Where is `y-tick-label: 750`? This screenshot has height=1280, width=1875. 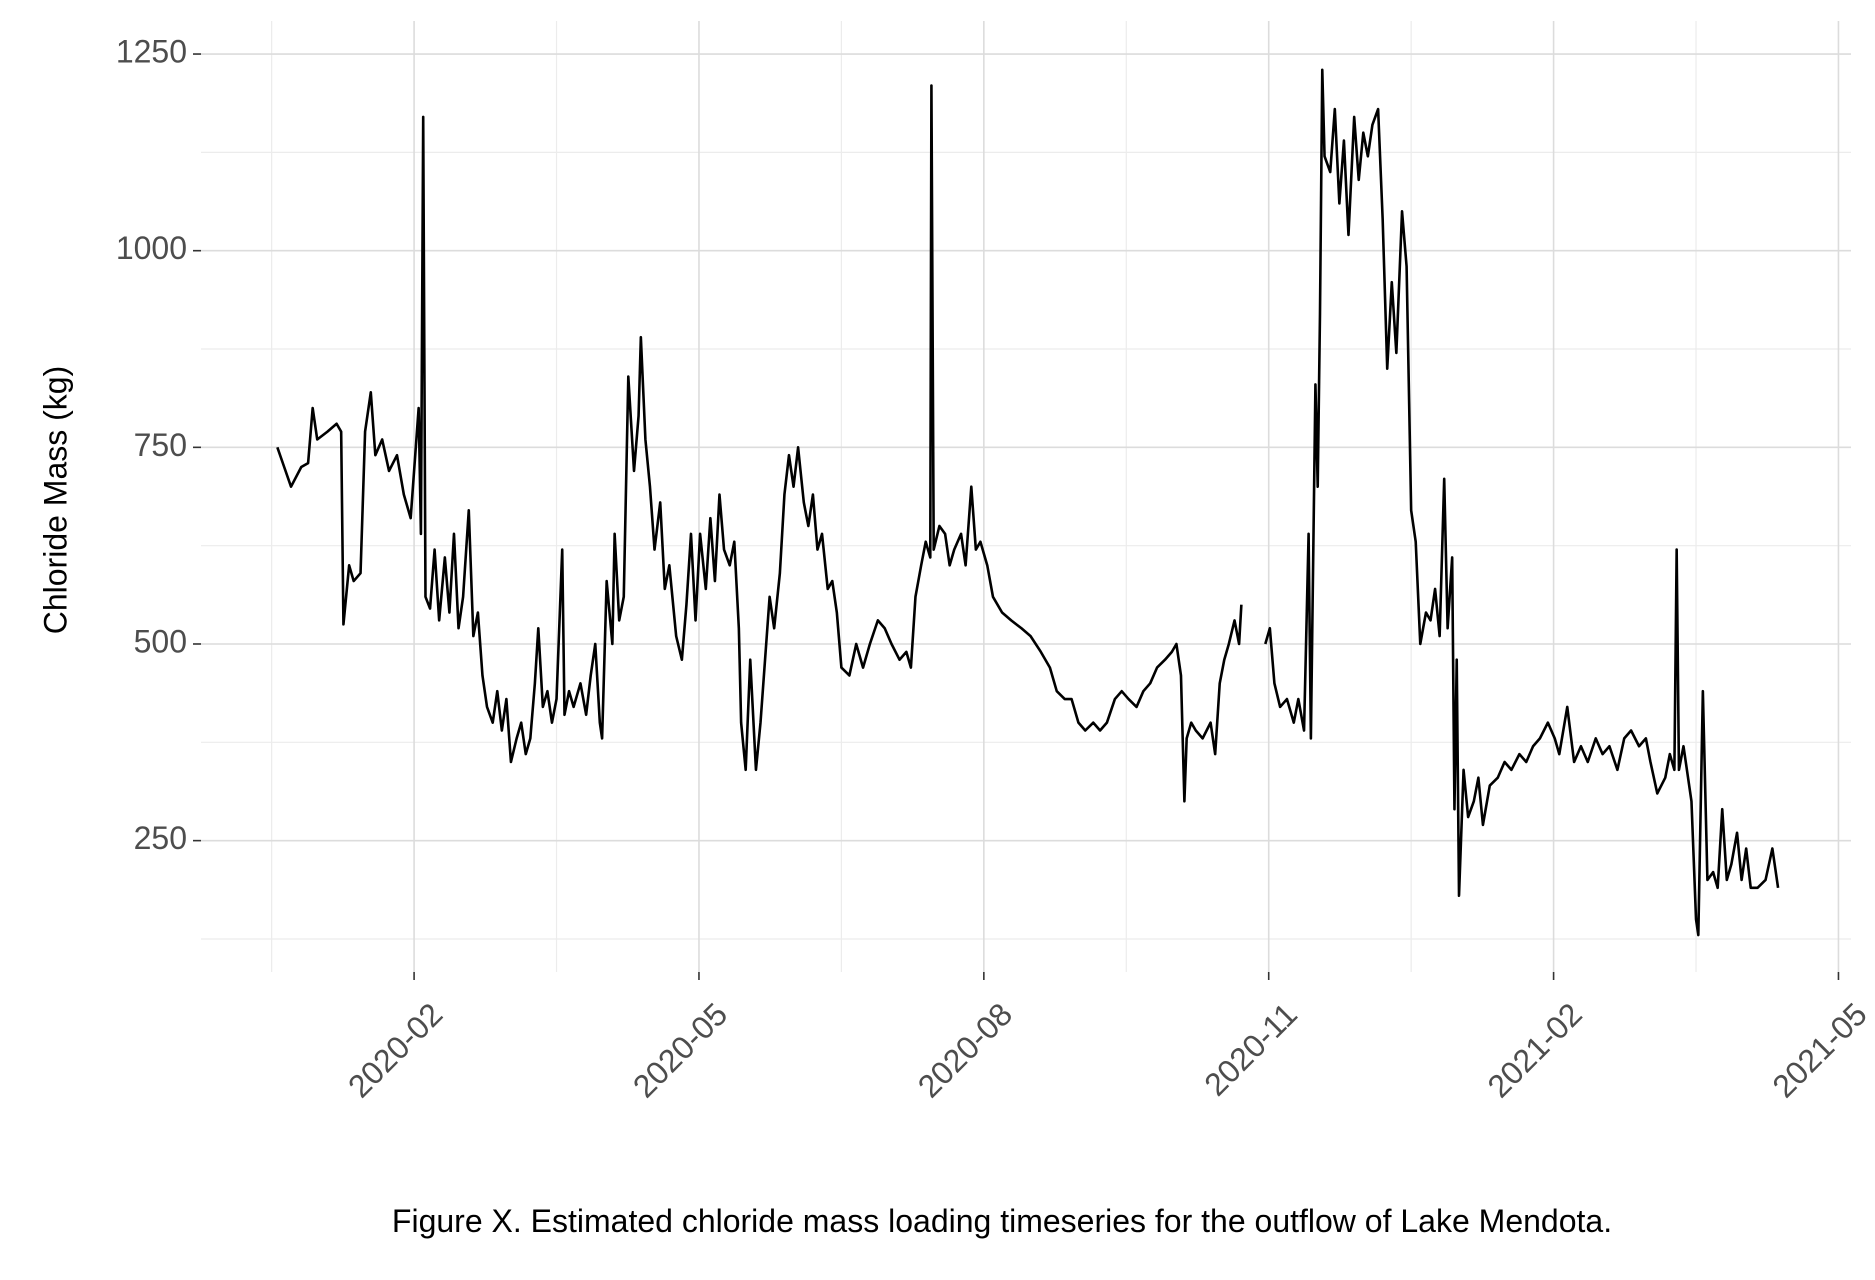 y-tick-label: 750 is located at coordinates (160, 445).